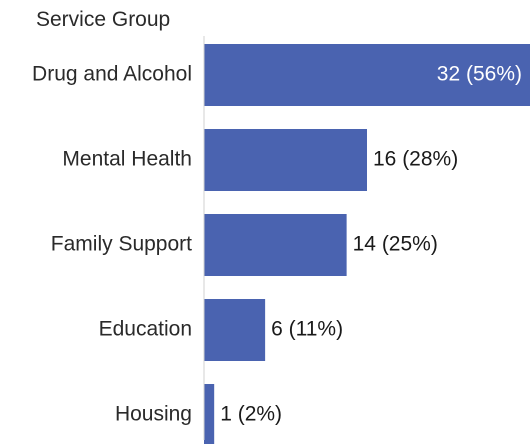 Image resolution: width=530 pixels, height=444 pixels. Describe the element at coordinates (395, 244) in the screenshot. I see `data-label: 14 (25%)` at that location.